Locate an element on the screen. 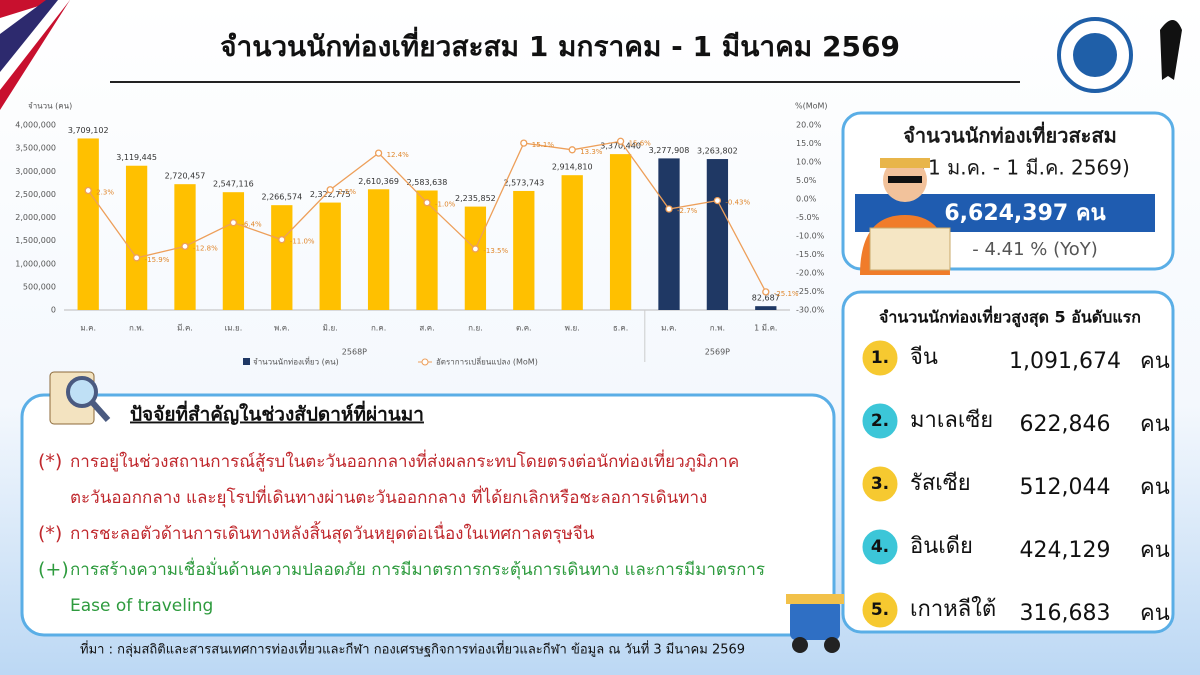 The width and height of the screenshot is (1200, 675). flag is located at coordinates (35, 55).